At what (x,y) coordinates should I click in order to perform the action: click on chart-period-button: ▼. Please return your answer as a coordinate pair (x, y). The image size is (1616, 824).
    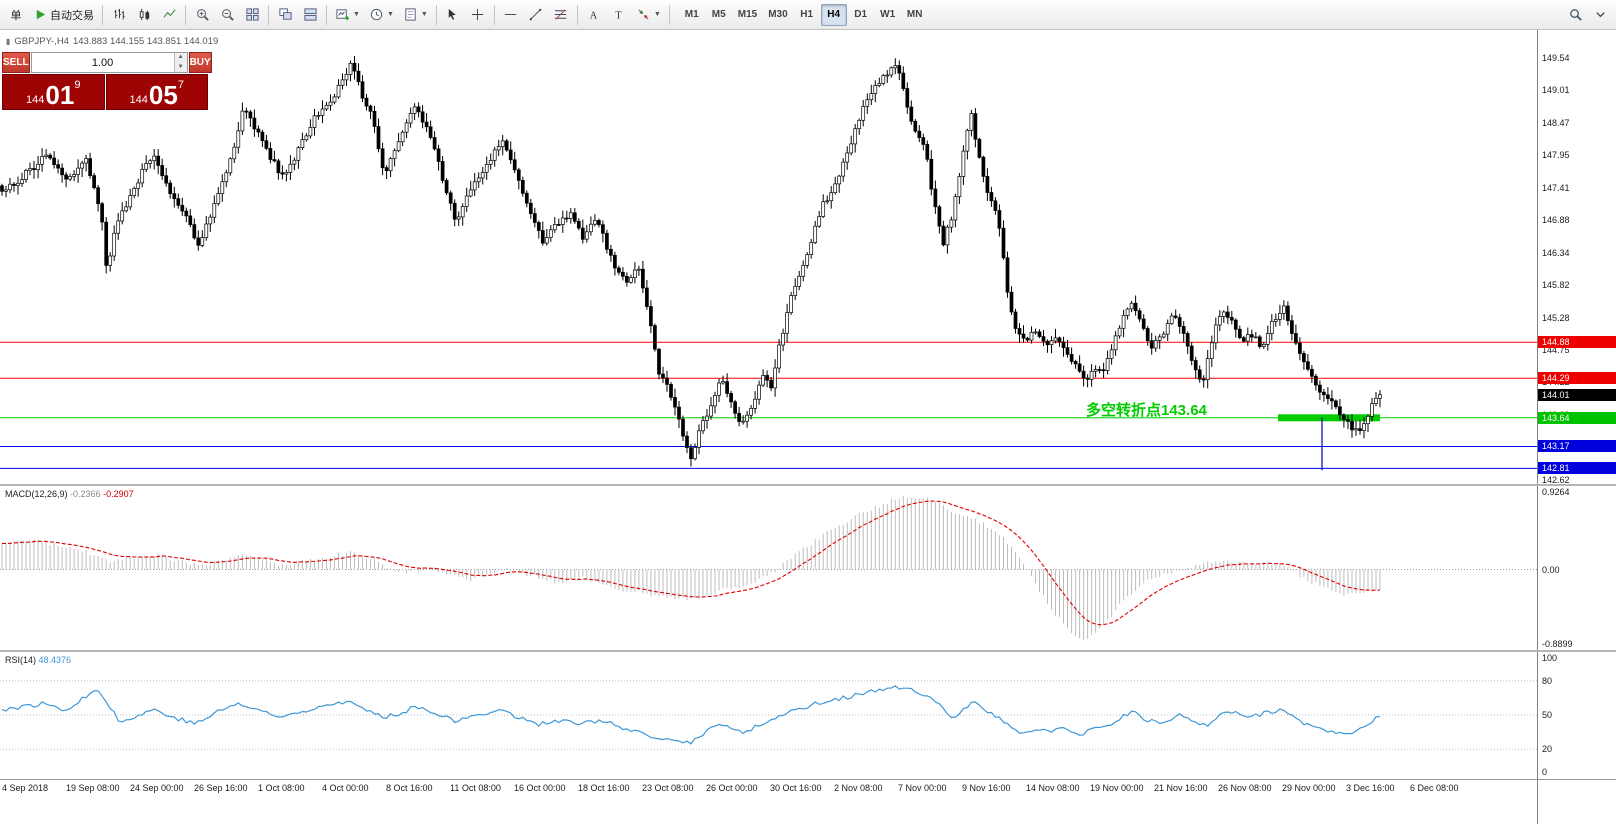
    Looking at the image, I should click on (381, 15).